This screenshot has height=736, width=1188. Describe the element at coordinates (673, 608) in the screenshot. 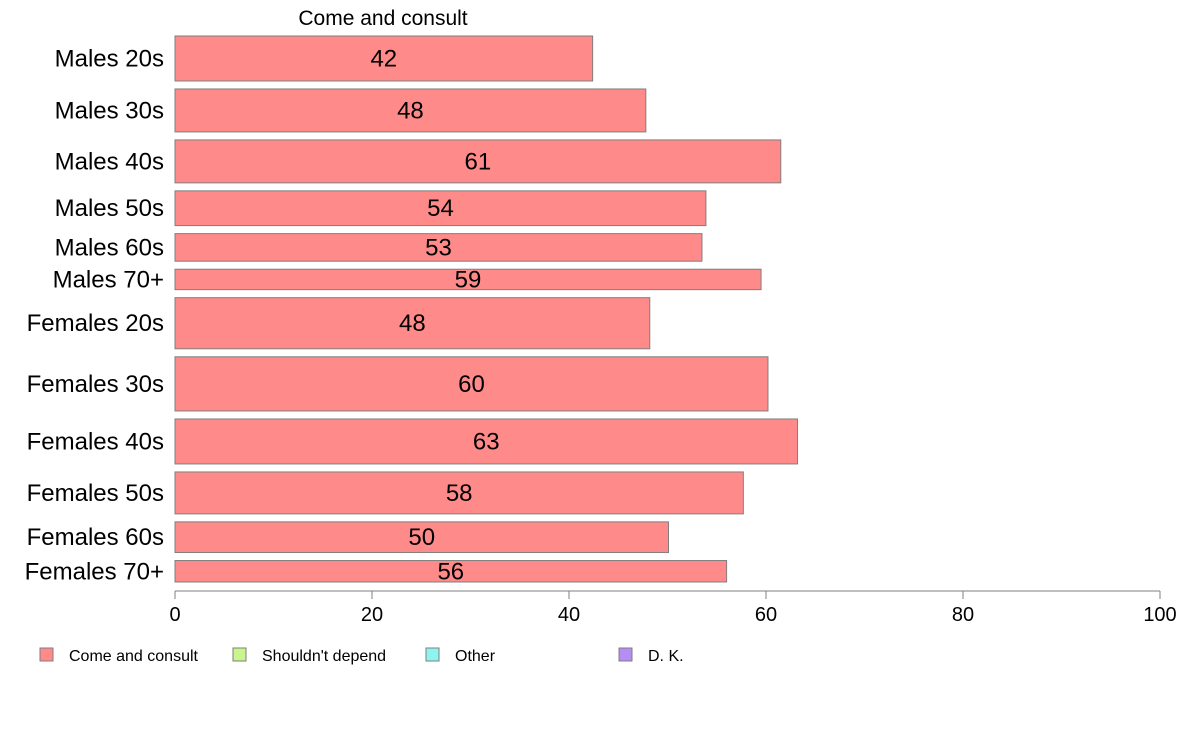

I see `x-axis: 0 20 40 60 80 100` at that location.